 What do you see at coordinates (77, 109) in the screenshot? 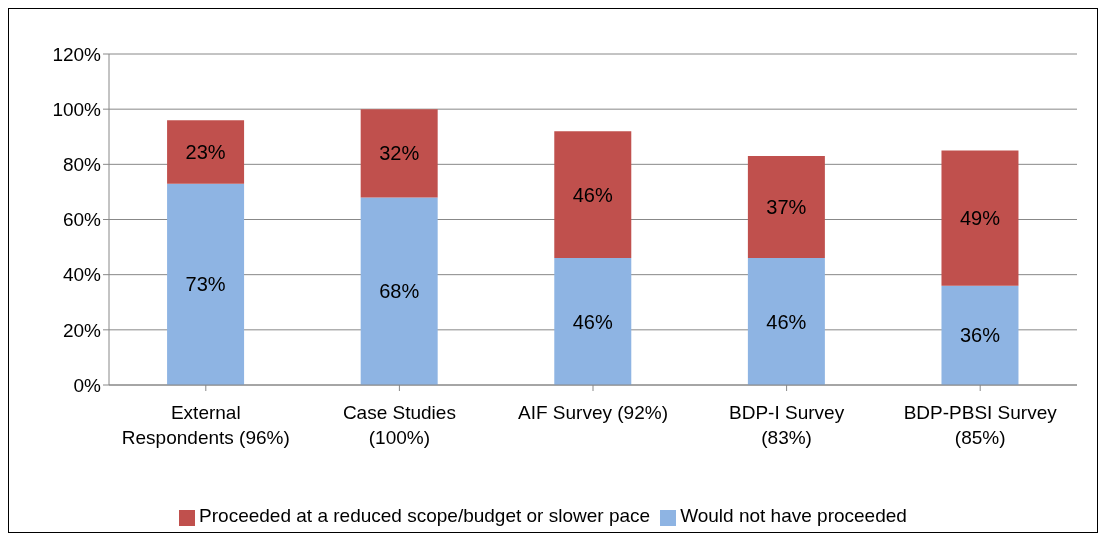
I see `y-tick-label: 100%` at bounding box center [77, 109].